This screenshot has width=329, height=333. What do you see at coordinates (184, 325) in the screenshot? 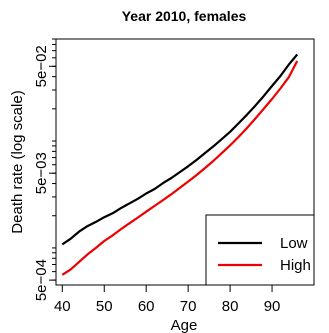
I see `x-axis-label: Age` at bounding box center [184, 325].